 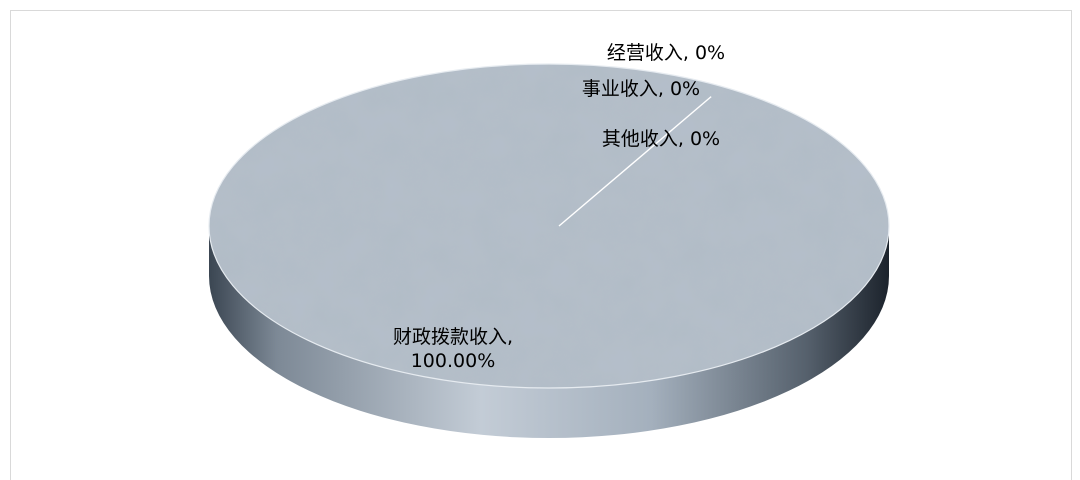 What do you see at coordinates (453, 361) in the screenshot?
I see `data-label-line: 100.00%` at bounding box center [453, 361].